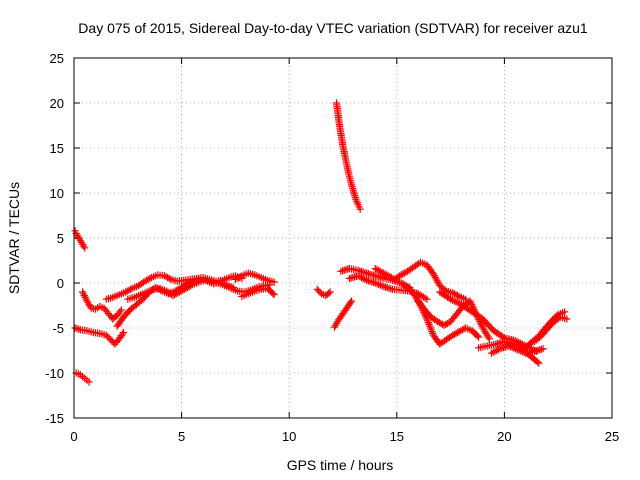  What do you see at coordinates (254, 277) in the screenshot?
I see `series-arc-h` at bounding box center [254, 277].